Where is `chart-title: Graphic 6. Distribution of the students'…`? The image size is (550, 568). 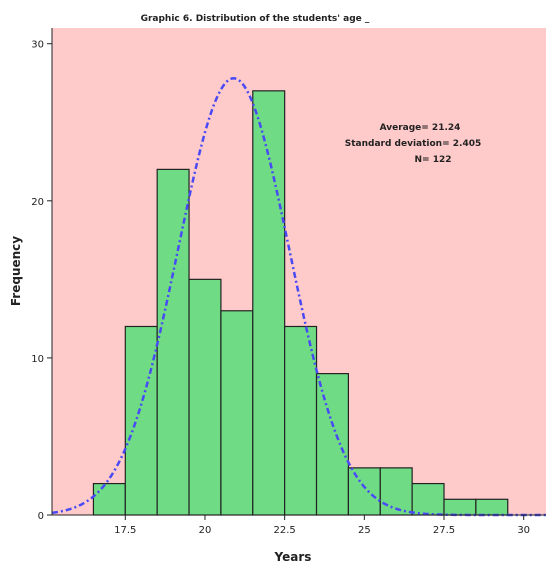
chart-title: Graphic 6. Distribution of the students'… is located at coordinates (255, 19).